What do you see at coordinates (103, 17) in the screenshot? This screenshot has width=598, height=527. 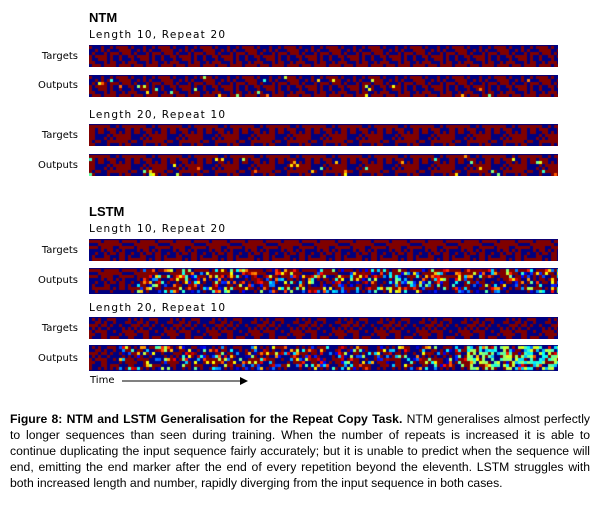 I see `ntm-title: NTM` at bounding box center [103, 17].